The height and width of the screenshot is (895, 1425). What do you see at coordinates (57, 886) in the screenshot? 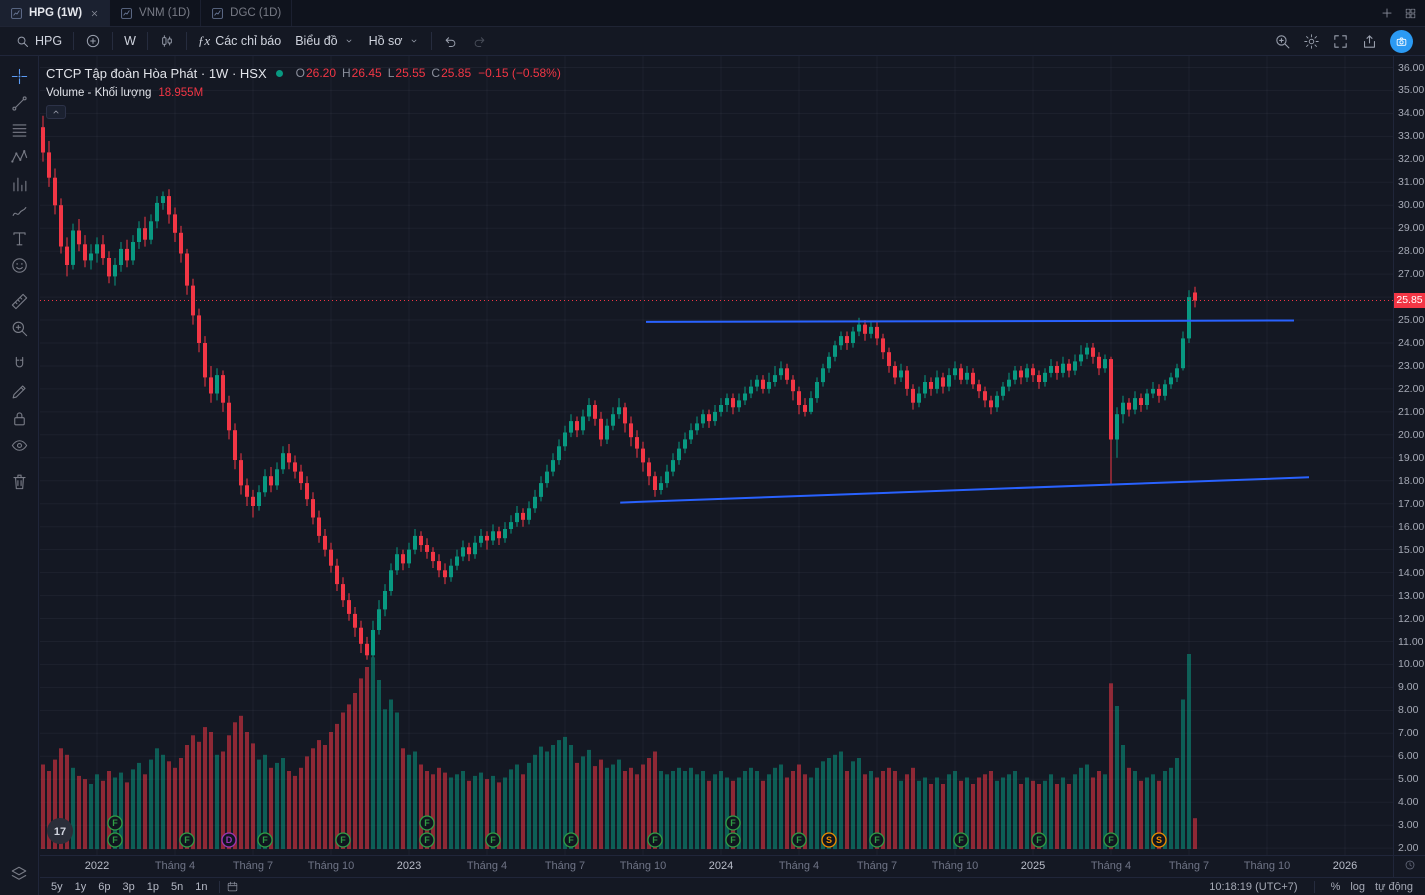
I see `range-button-5y: 5y` at bounding box center [57, 886].